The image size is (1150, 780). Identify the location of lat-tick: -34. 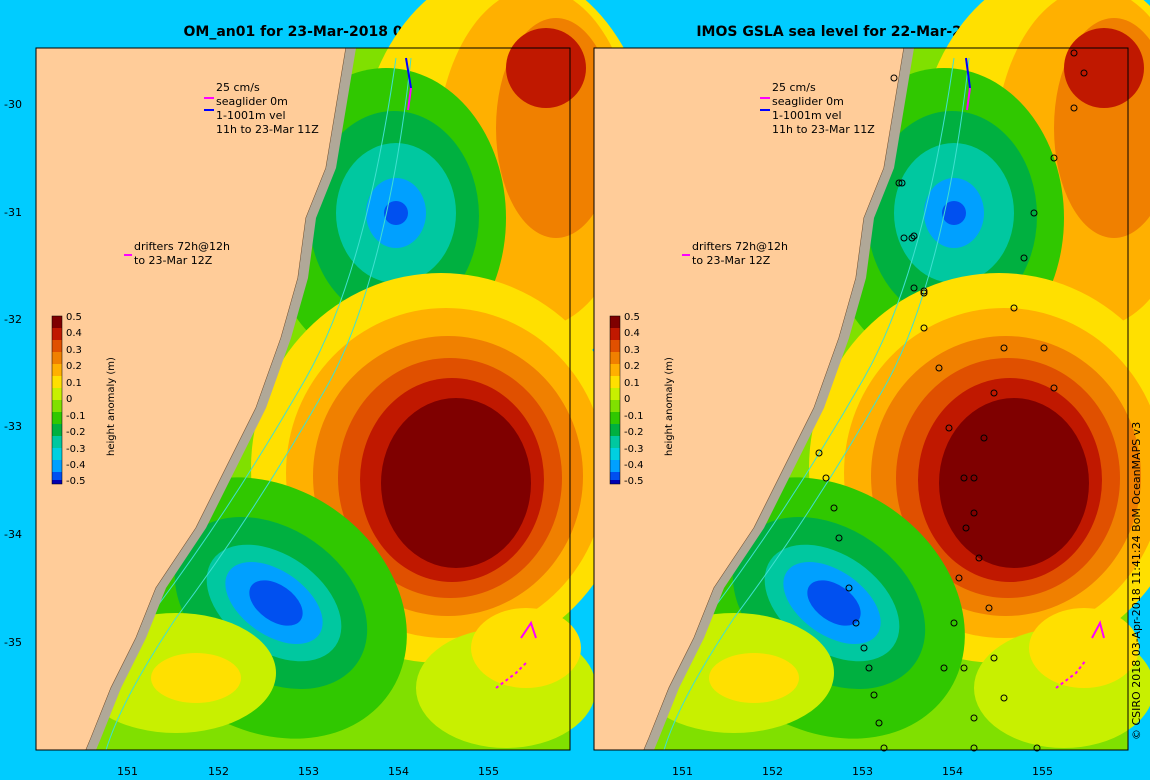
(13, 534).